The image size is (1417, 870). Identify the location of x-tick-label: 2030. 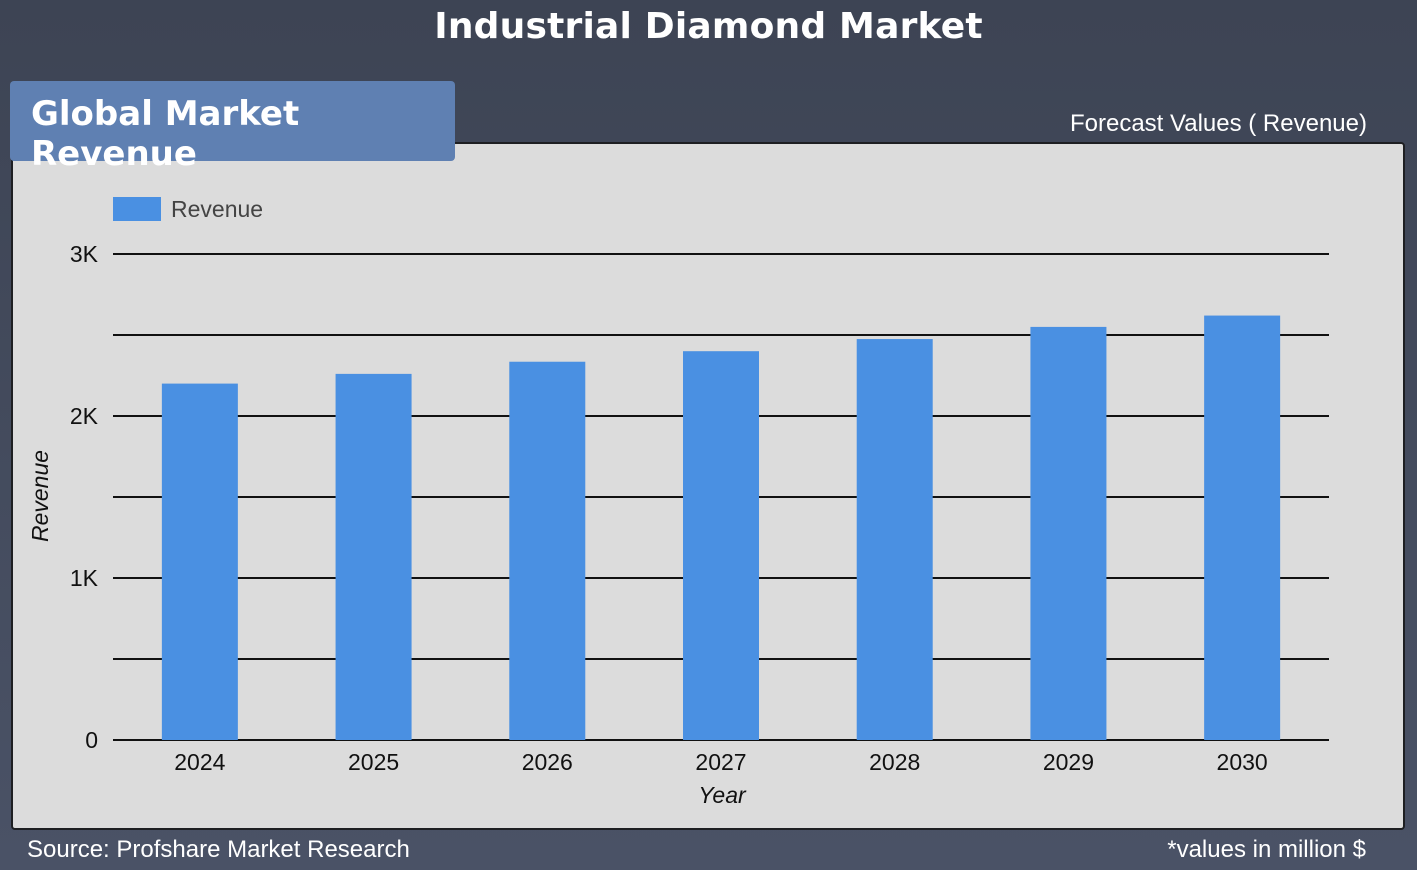
(1242, 762).